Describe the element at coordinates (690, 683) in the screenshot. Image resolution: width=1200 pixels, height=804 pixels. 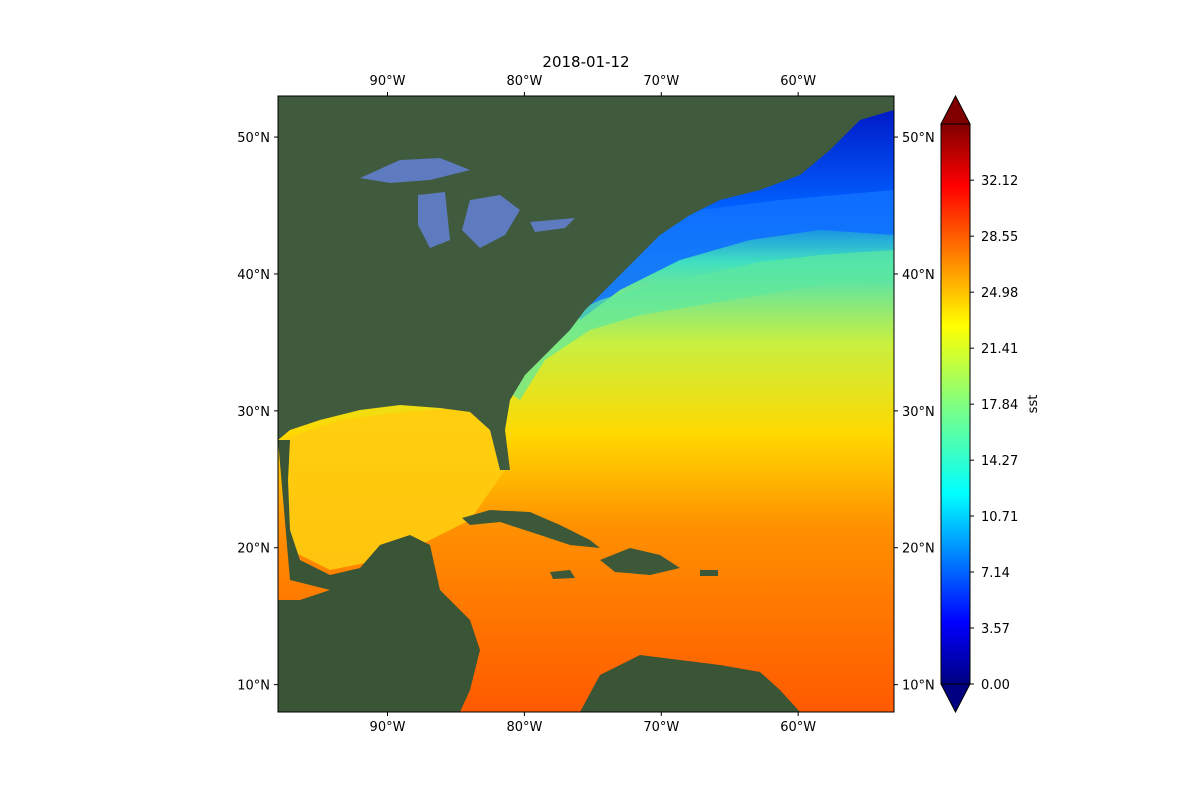
I see `land-south-america` at that location.